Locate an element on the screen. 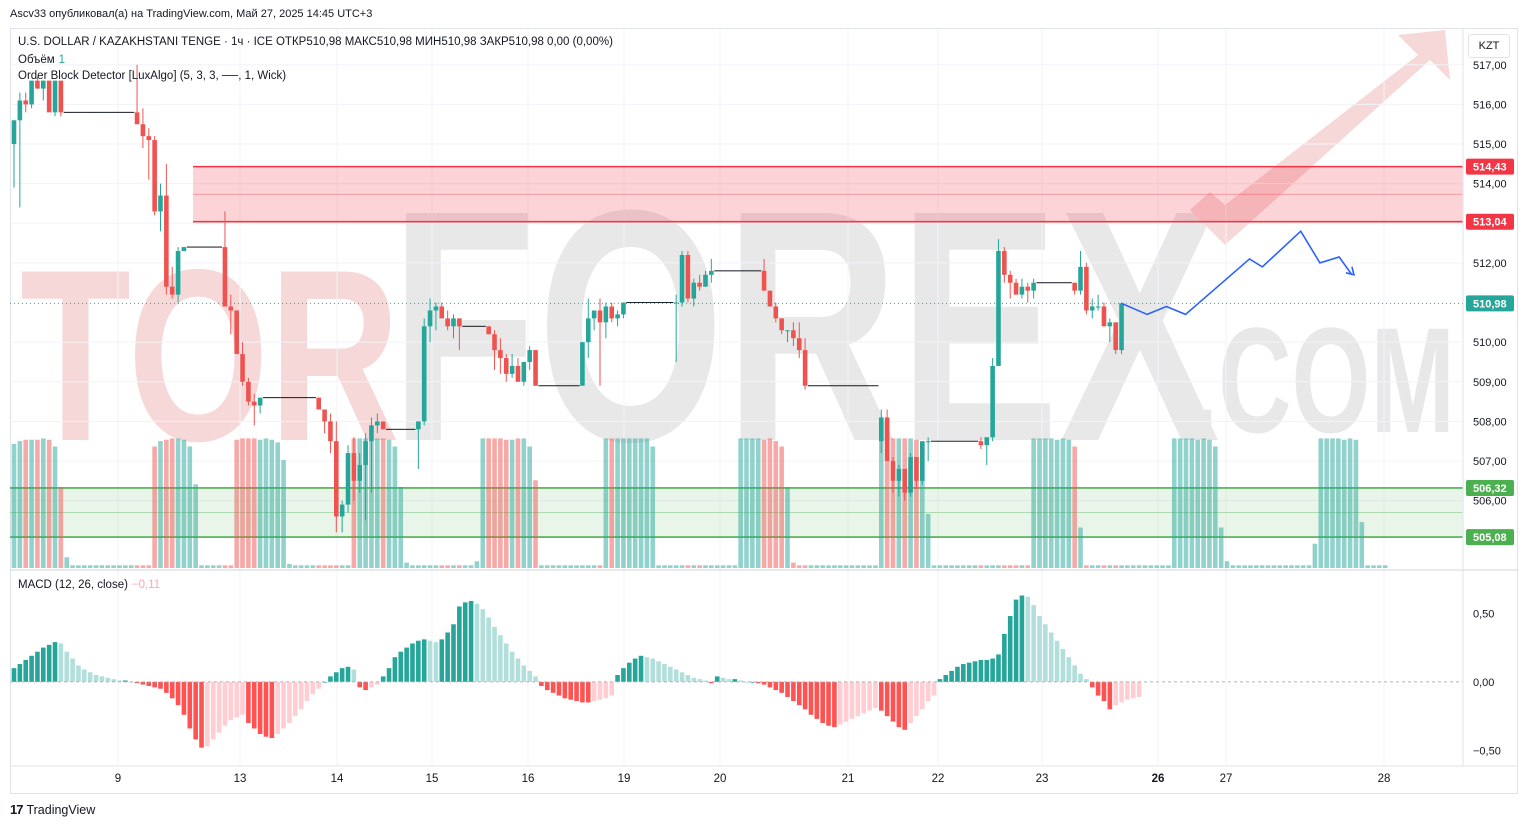 This screenshot has width=1528, height=828. watermark-left: TOR is located at coordinates (210, 355).